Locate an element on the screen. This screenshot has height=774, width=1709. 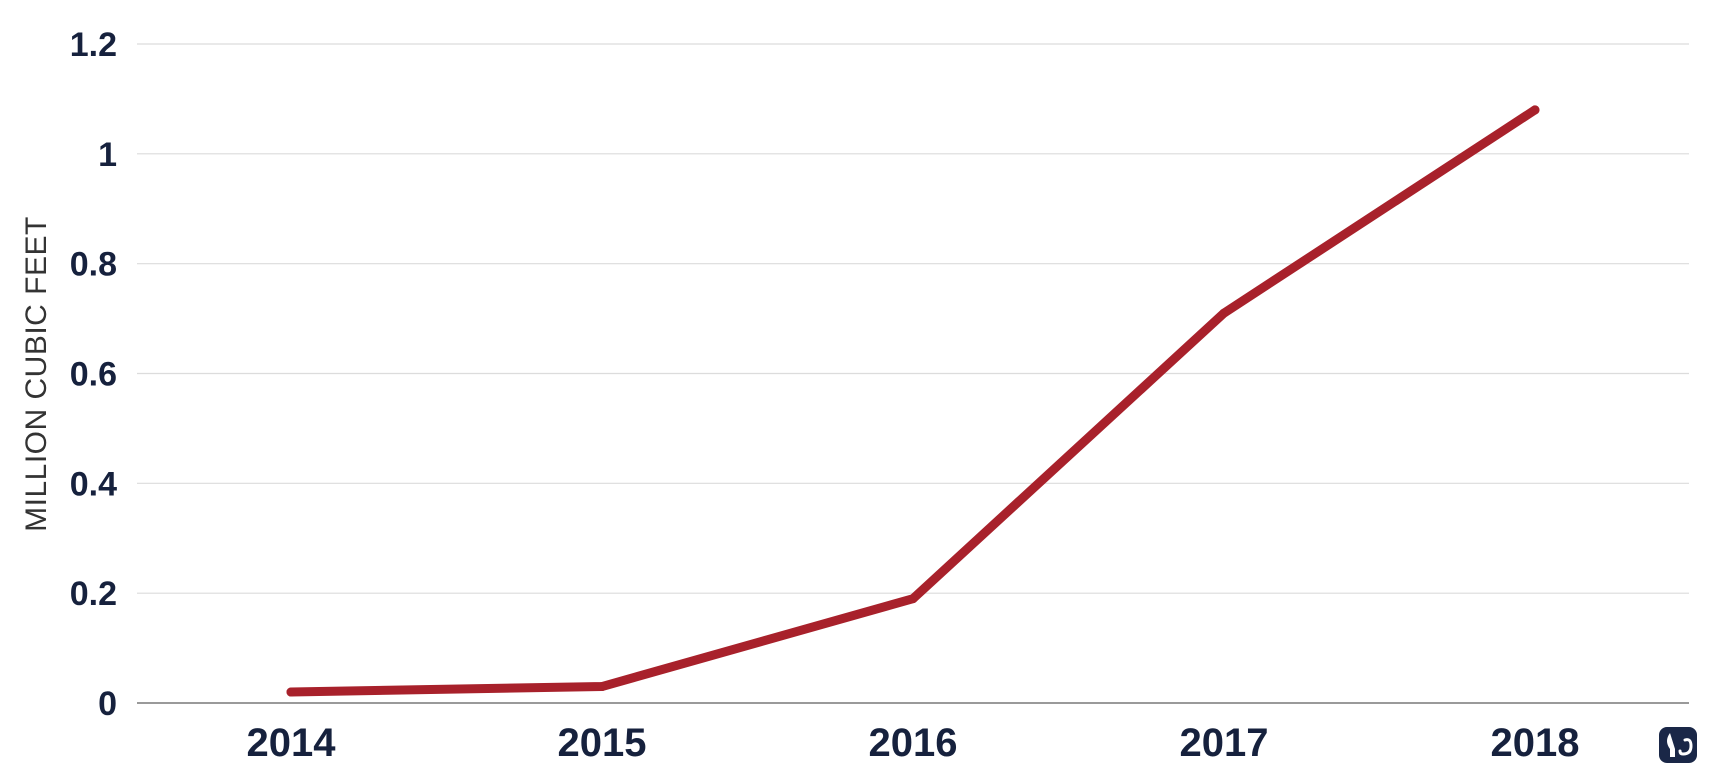
y-tick-label: 1 is located at coordinates (107, 155).